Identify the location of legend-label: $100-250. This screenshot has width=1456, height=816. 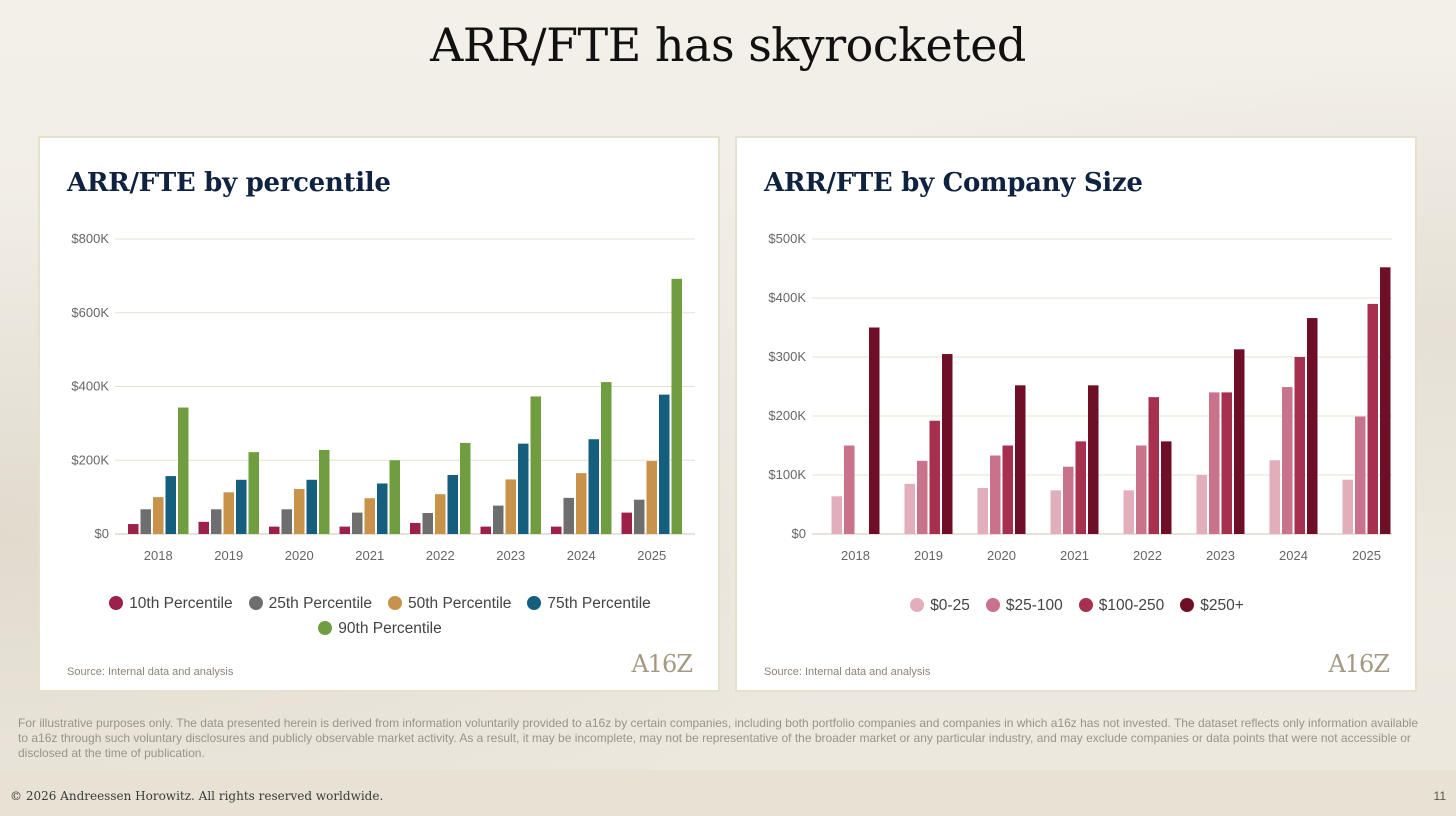
(1131, 605).